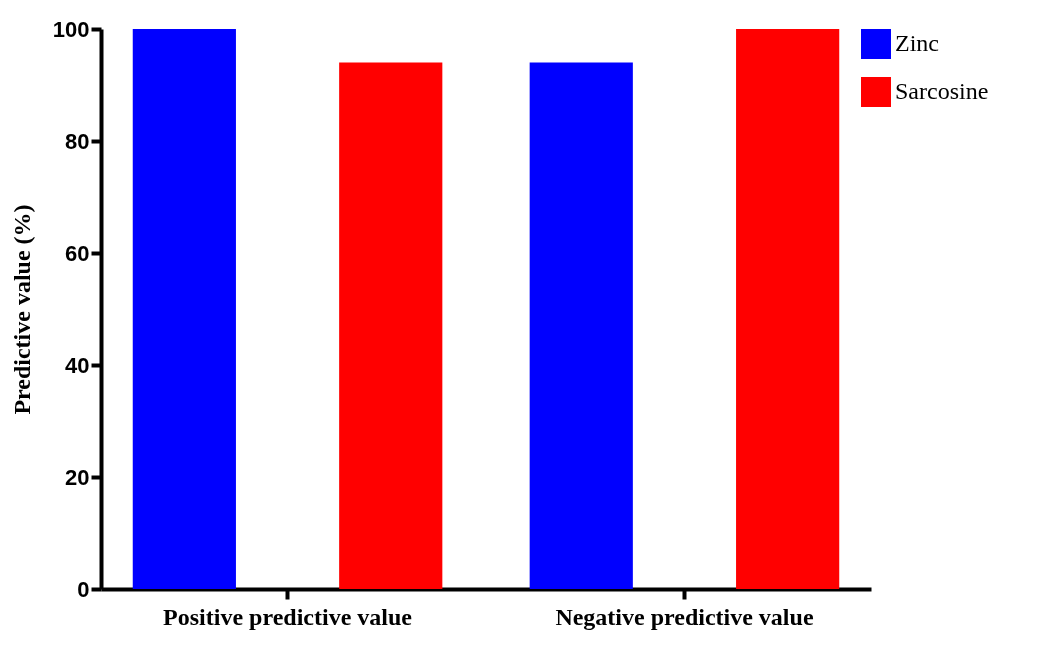 The image size is (1054, 645). What do you see at coordinates (942, 91) in the screenshot?
I see `legend-label: Sarcosine` at bounding box center [942, 91].